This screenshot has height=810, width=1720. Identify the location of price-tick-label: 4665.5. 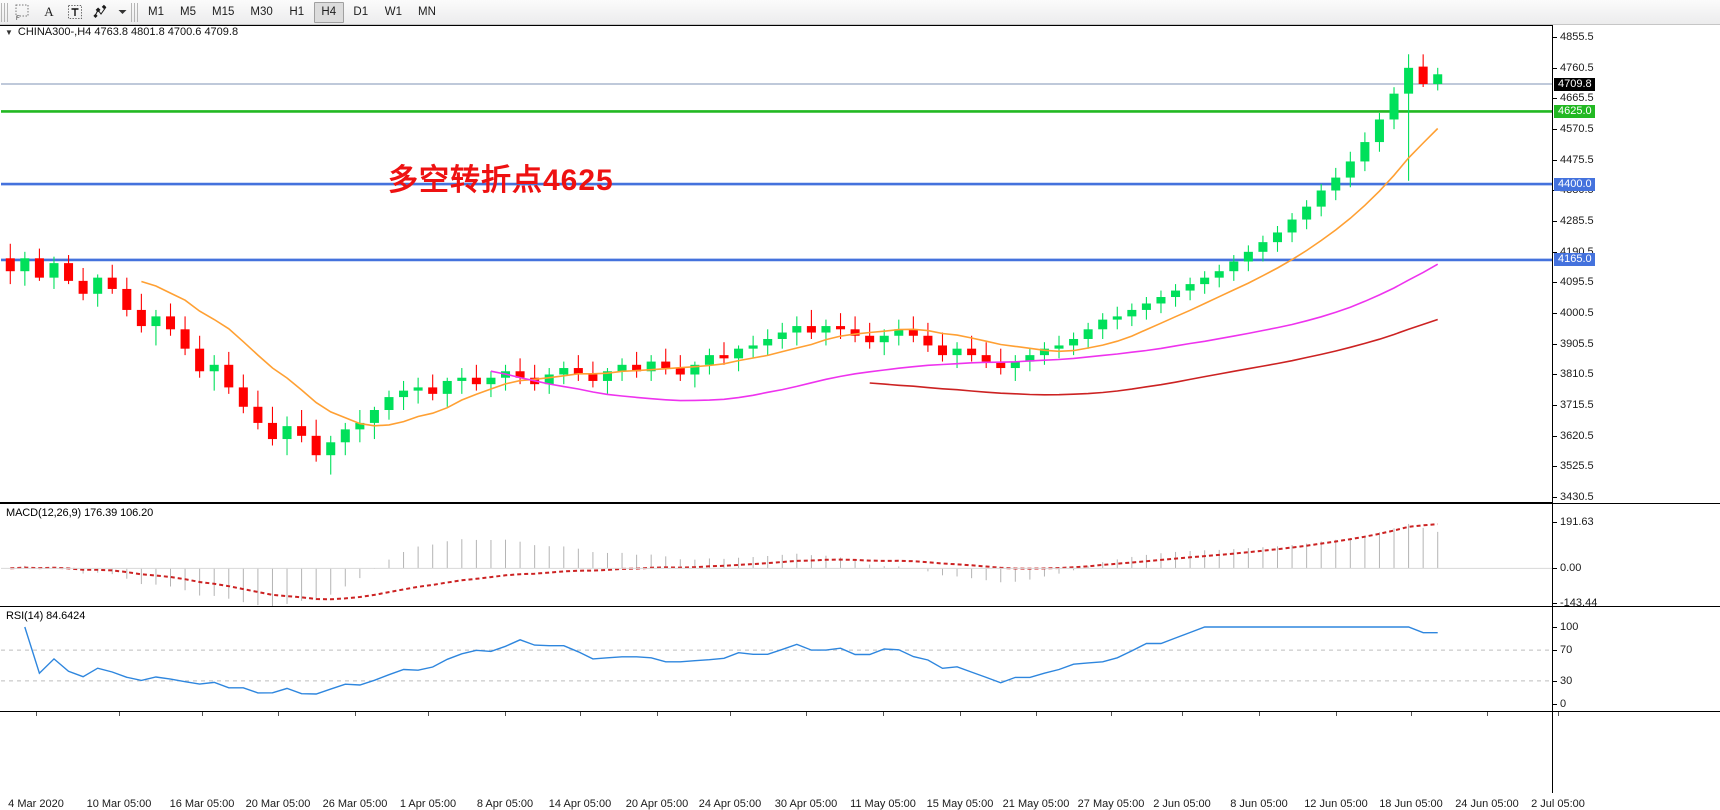
(1577, 98).